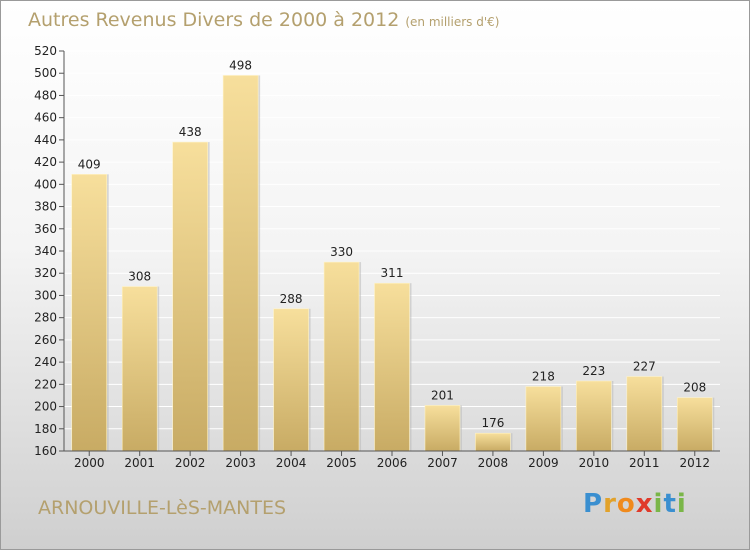  I want to click on y-tick-label: 380, so click(45, 207).